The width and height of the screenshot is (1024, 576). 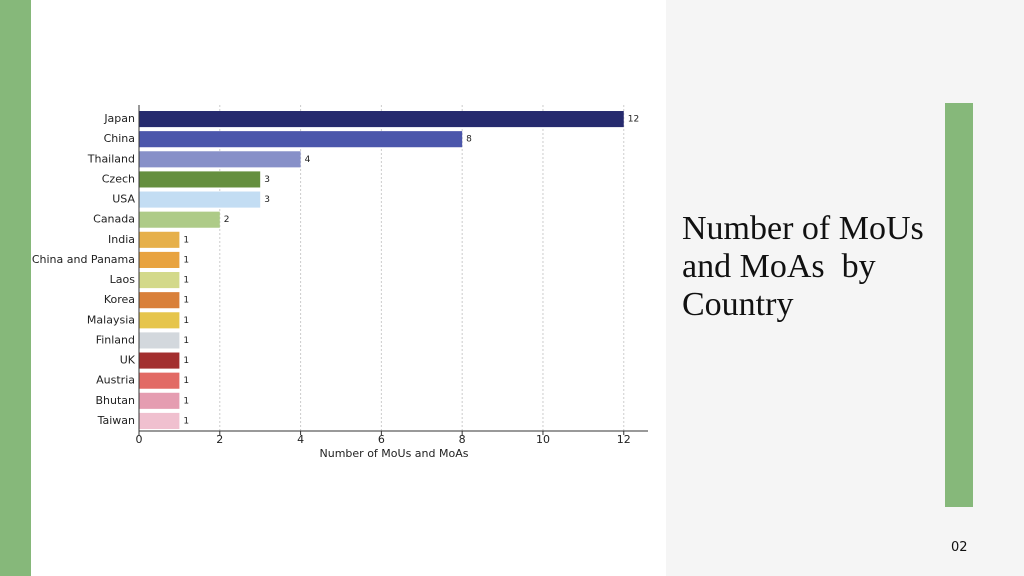 I want to click on right-accent, so click(x=959, y=305).